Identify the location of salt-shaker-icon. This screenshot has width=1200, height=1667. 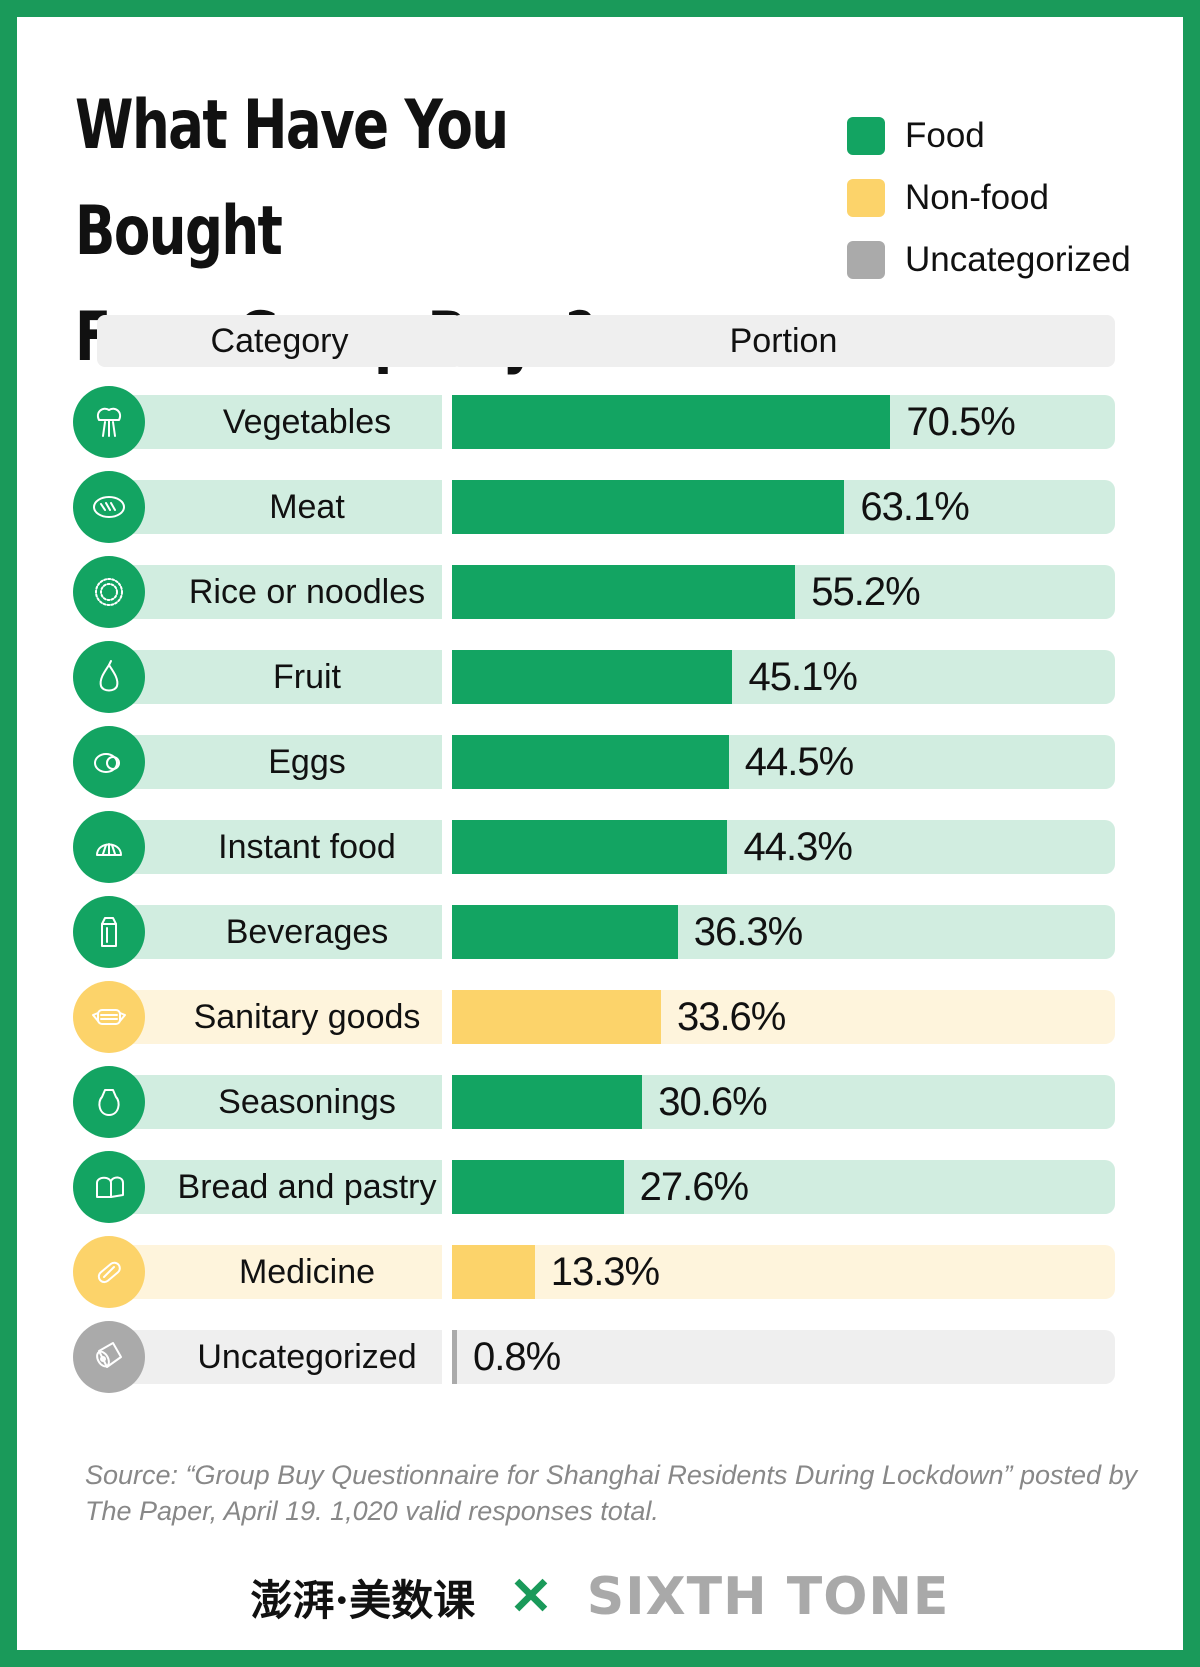
(109, 1102).